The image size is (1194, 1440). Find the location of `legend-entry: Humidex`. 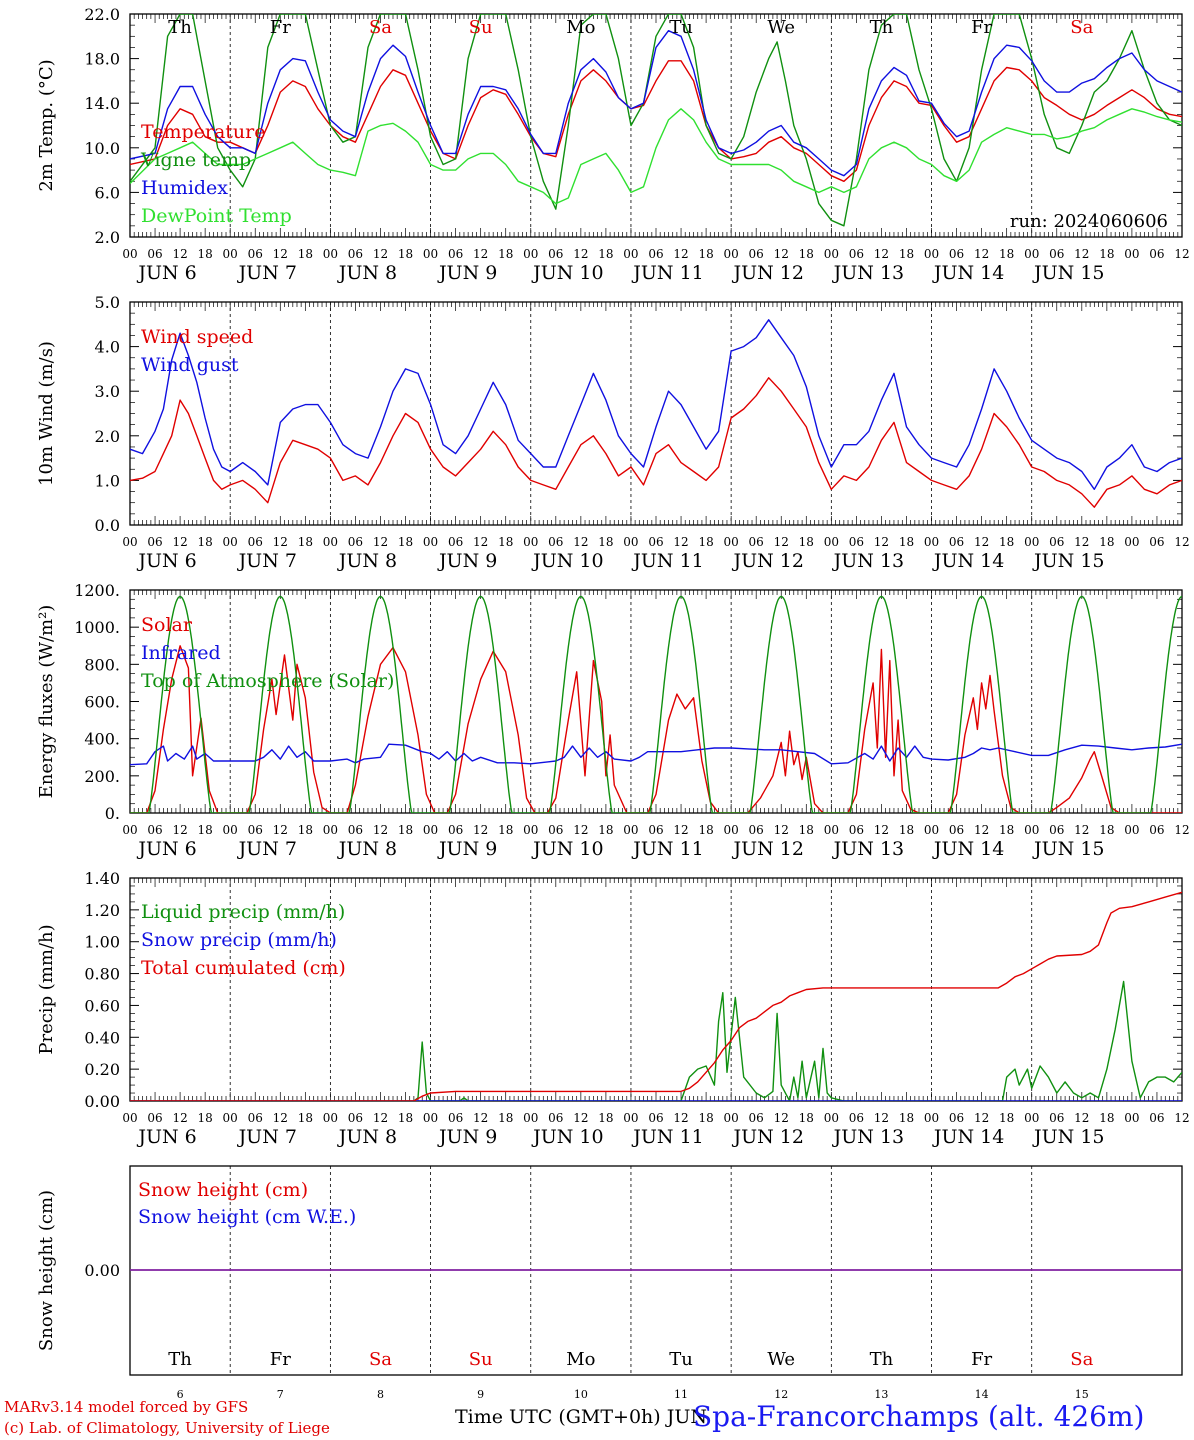

legend-entry: Humidex is located at coordinates (184, 188).